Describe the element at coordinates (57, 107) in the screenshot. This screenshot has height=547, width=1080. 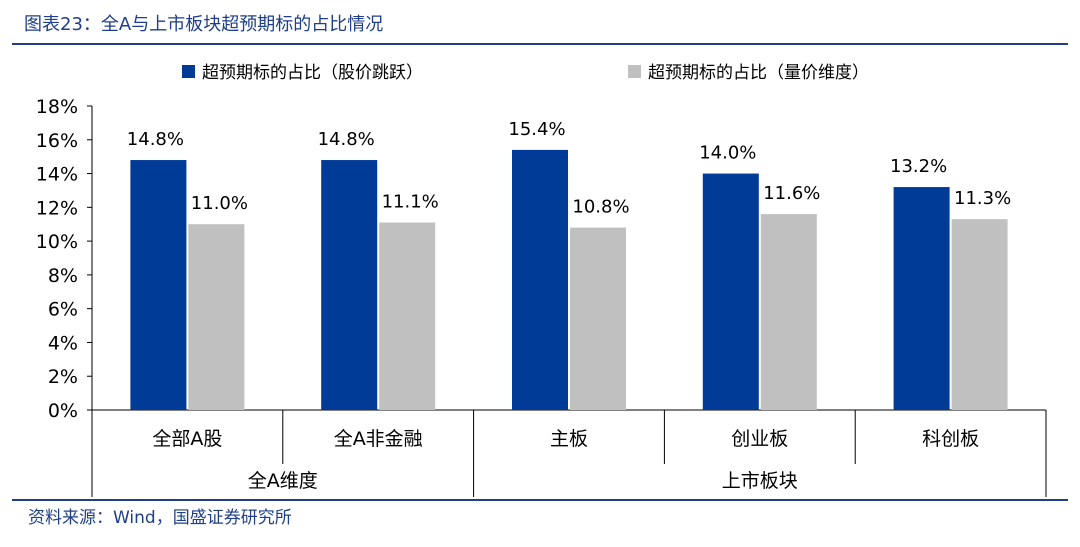
I see `y-tick-label: 18%` at that location.